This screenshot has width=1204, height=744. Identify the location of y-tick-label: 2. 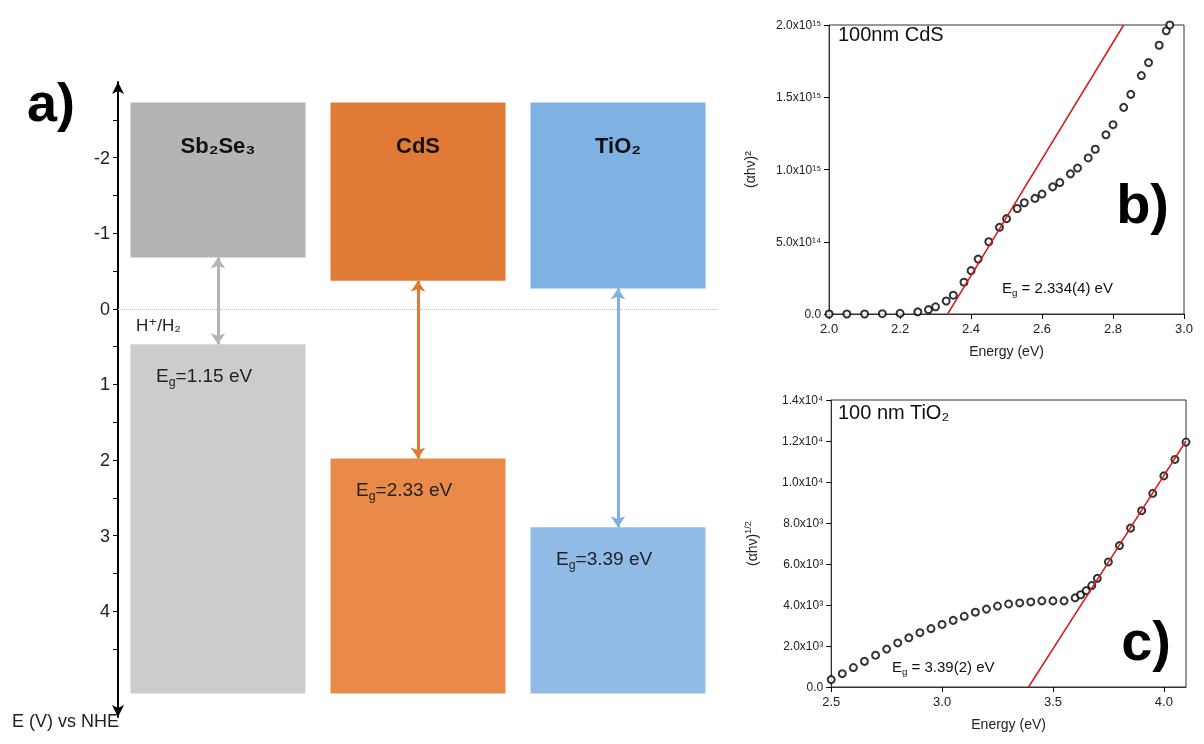
(104, 459).